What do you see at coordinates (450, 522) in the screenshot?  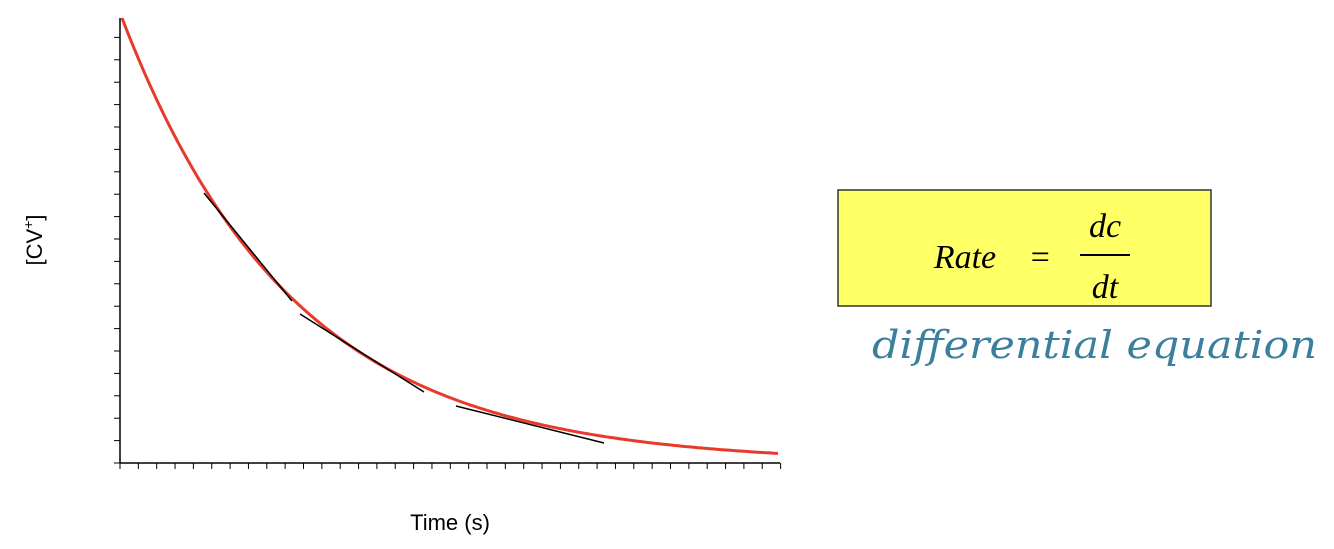 I see `x-axis-label: Time (s)` at bounding box center [450, 522].